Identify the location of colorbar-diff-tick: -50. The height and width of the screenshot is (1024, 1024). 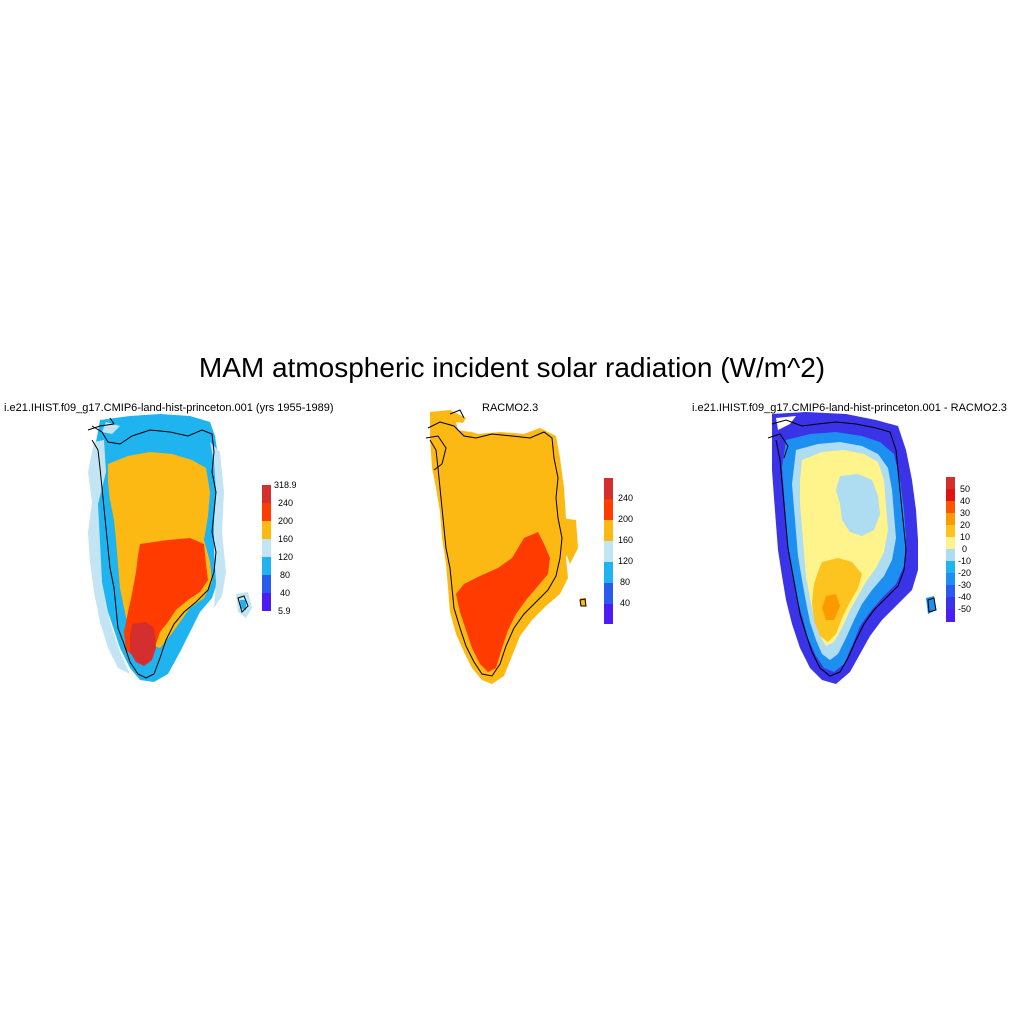
(965, 609).